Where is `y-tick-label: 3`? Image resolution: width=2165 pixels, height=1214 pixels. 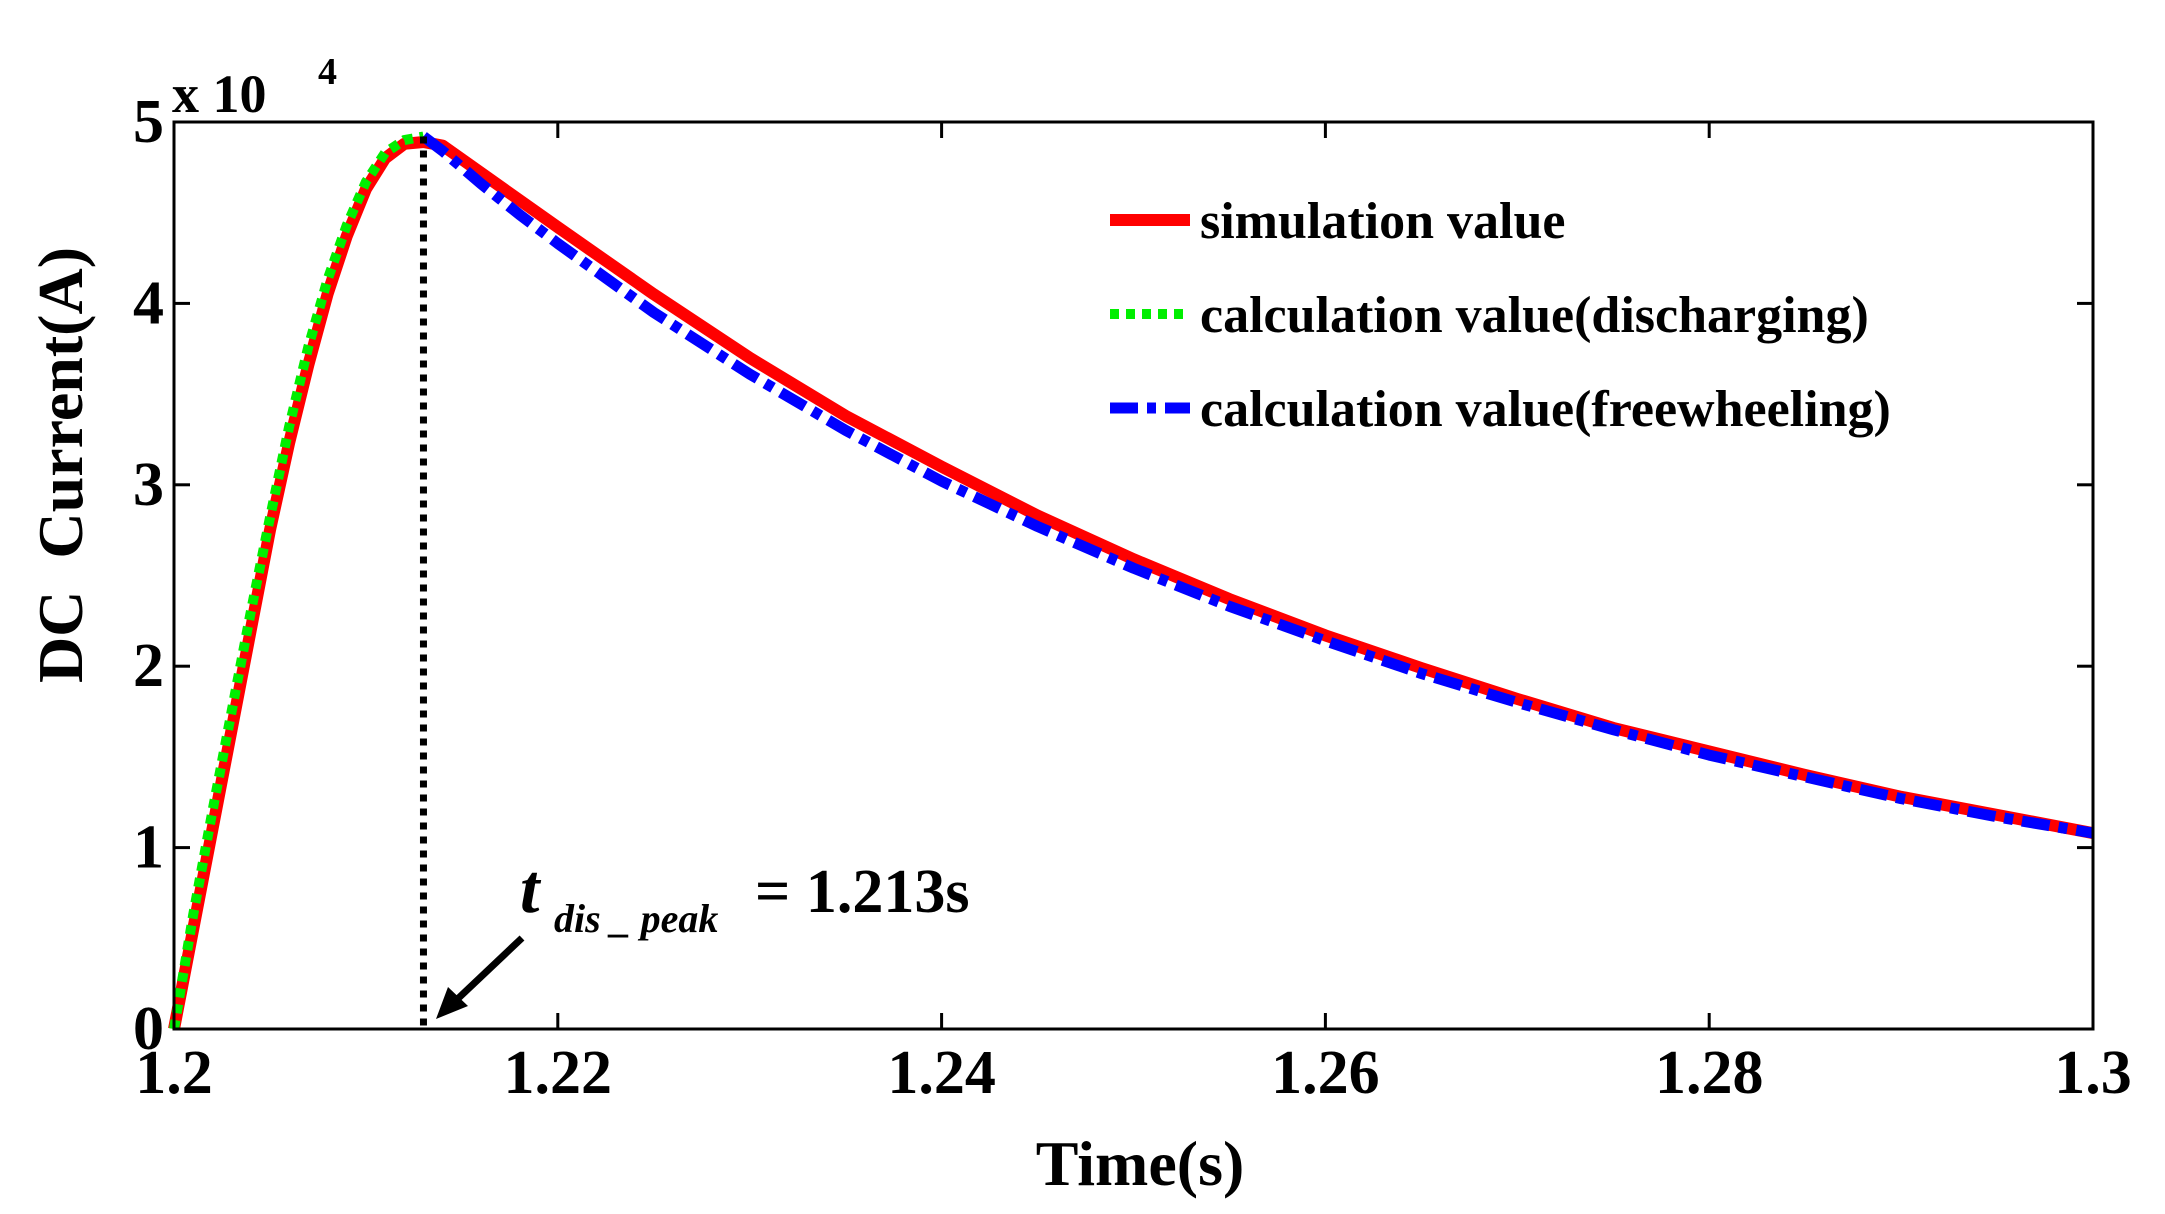
y-tick-label: 3 is located at coordinates (148, 485).